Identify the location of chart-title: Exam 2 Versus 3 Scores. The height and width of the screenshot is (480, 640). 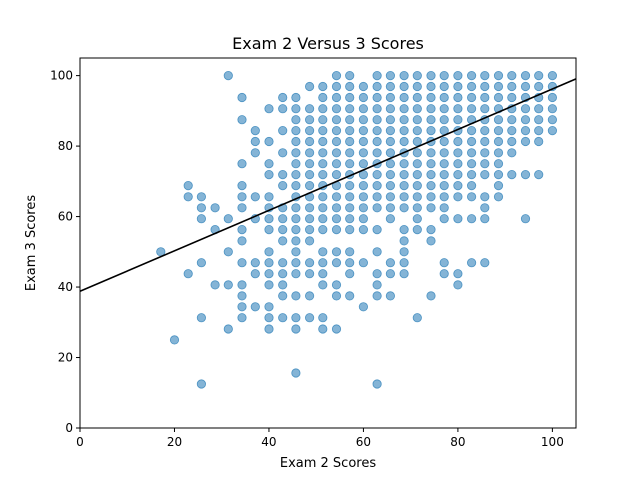
(328, 43).